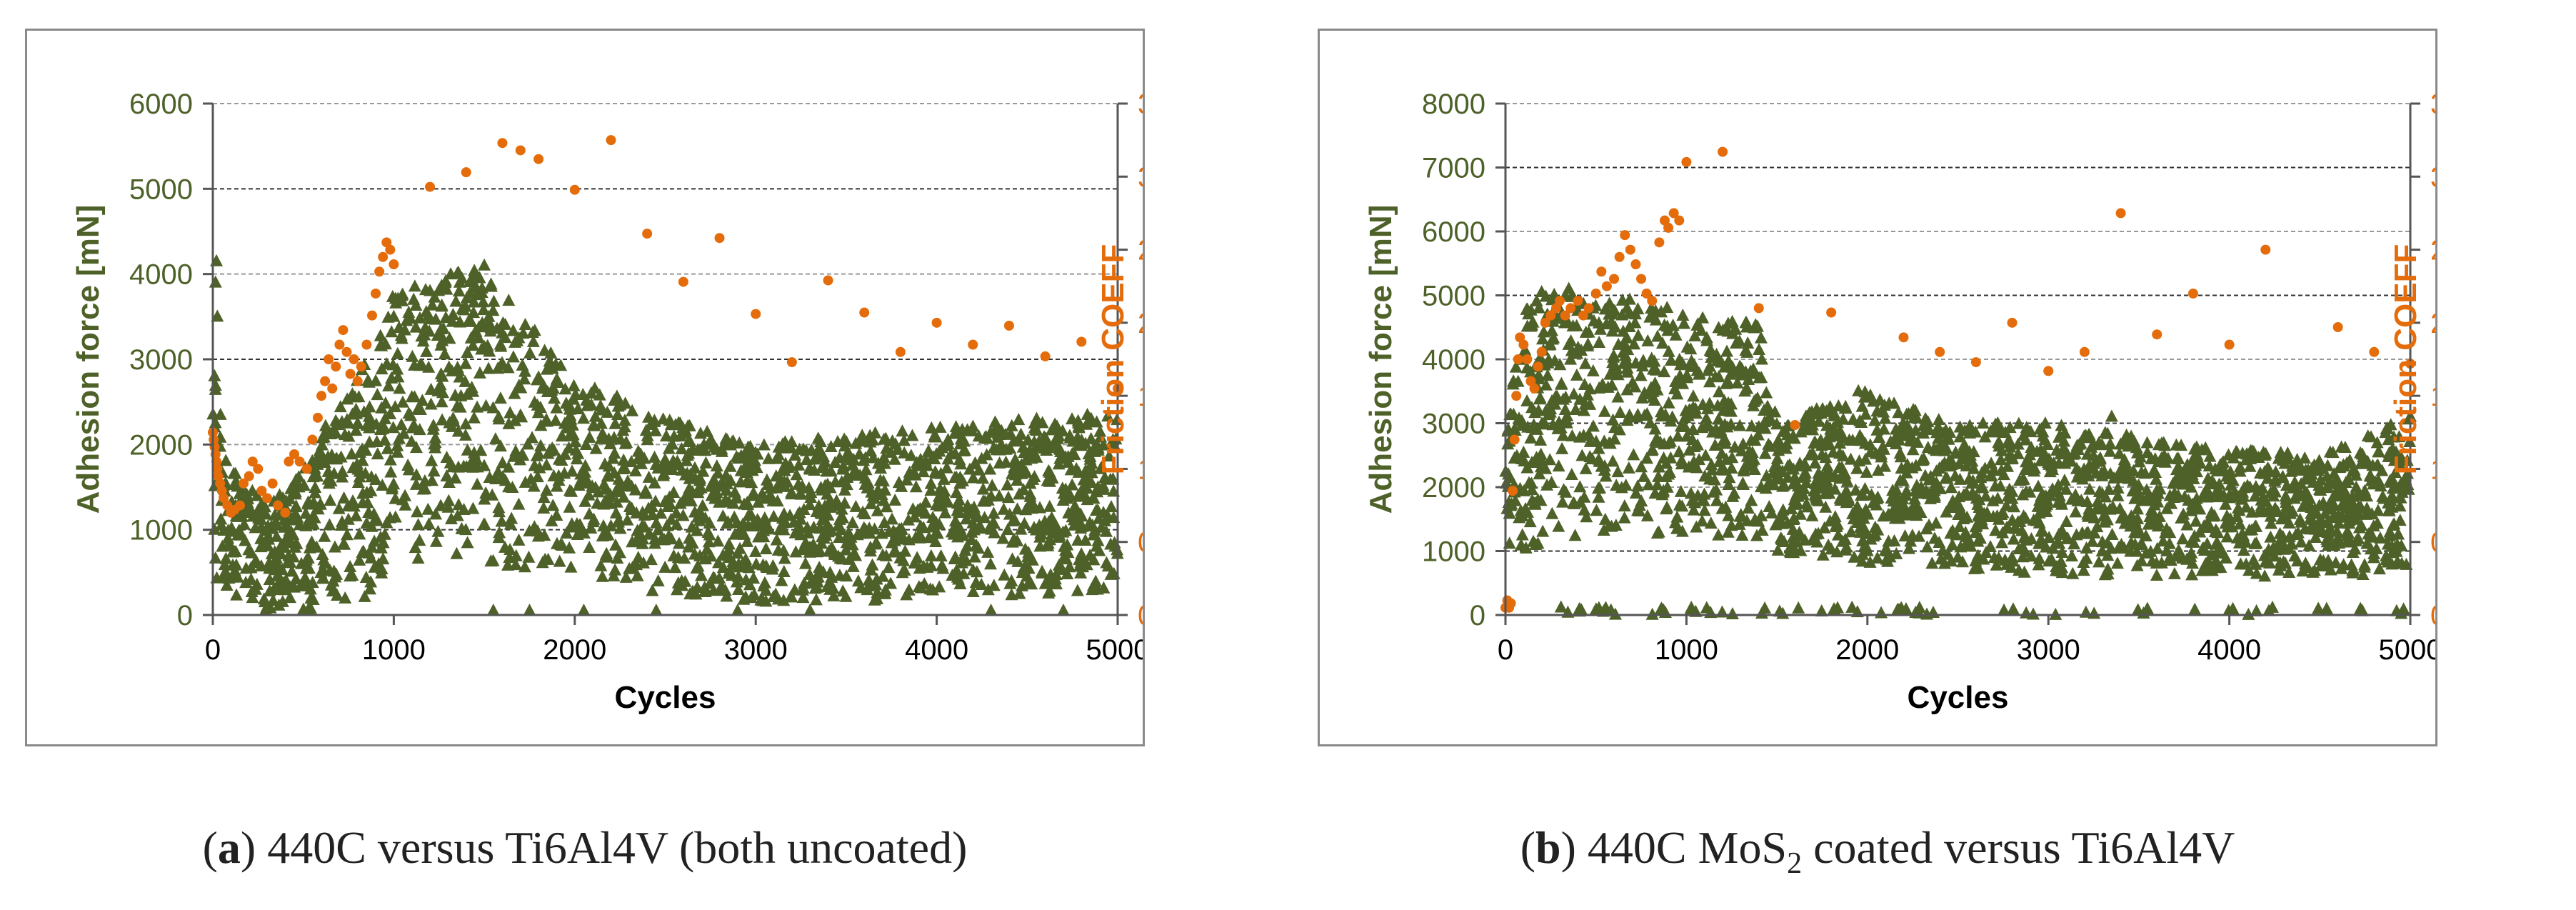 The image size is (2576, 910). I want to click on caption-b: (b) 440C MoS2 coated versus Ti6Al4V, so click(1877, 851).